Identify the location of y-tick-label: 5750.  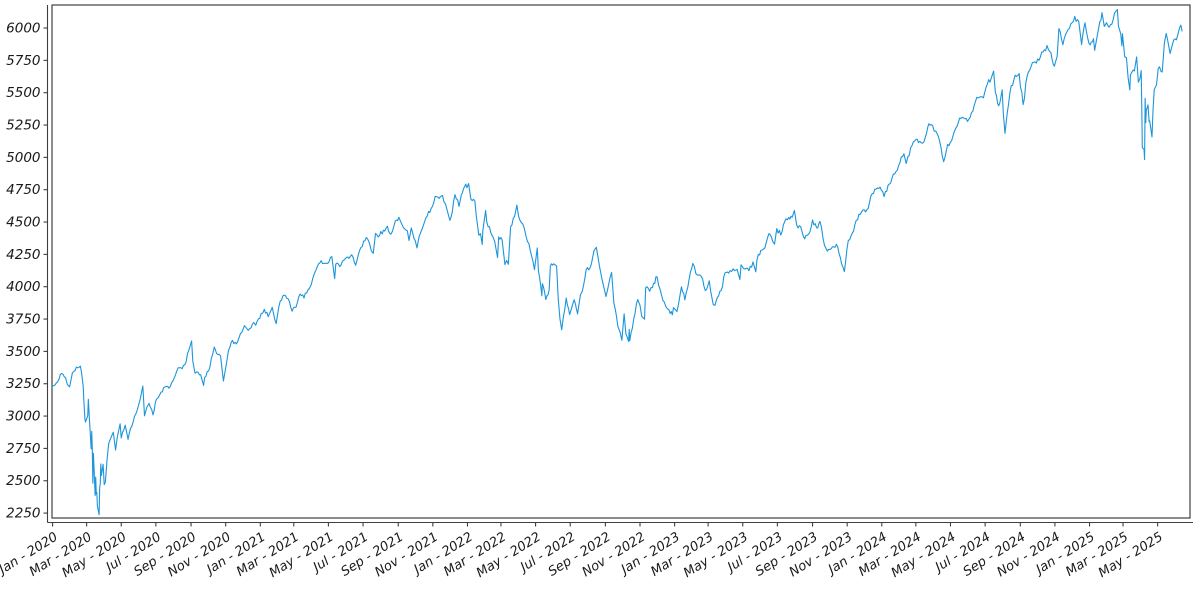
(23, 61).